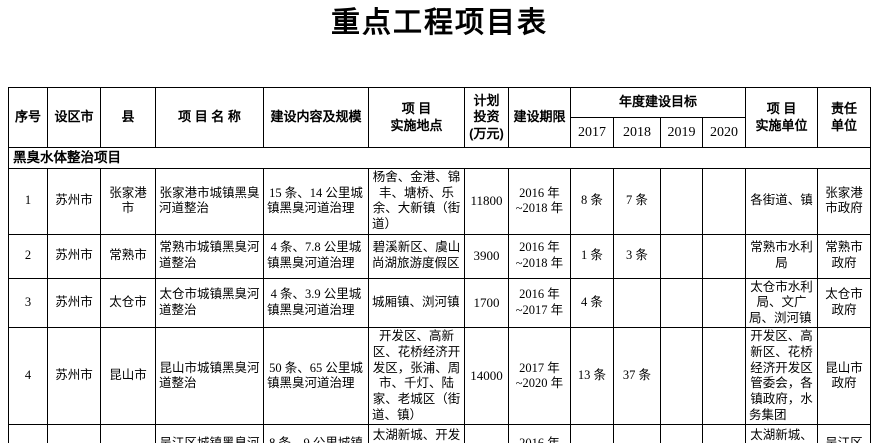  What do you see at coordinates (844, 303) in the screenshot?
I see `cell-resp-unit: 太仓市政府` at bounding box center [844, 303].